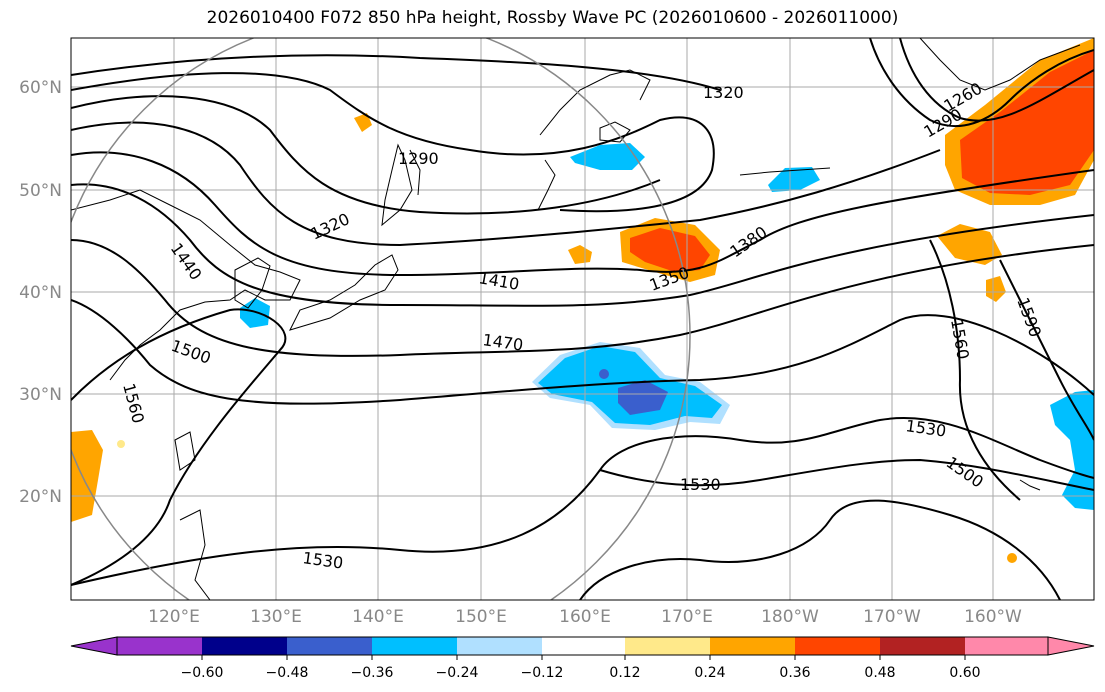 The height and width of the screenshot is (692, 1105). Describe the element at coordinates (378, 617) in the screenshot. I see `lon-label: 140°E` at that location.